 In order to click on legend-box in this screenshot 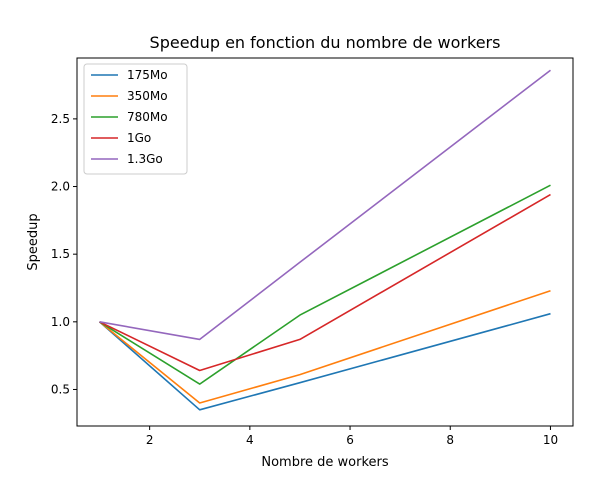, I will do `click(135, 119)`.